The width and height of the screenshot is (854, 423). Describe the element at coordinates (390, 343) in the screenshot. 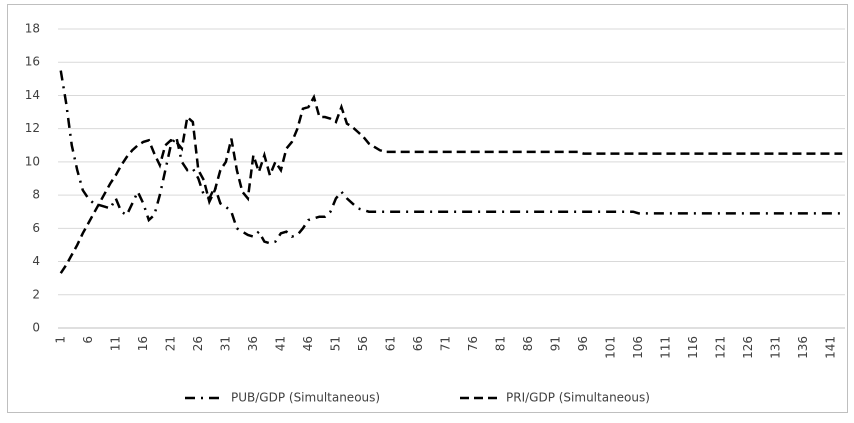

I see `x-tick-label: 61` at that location.